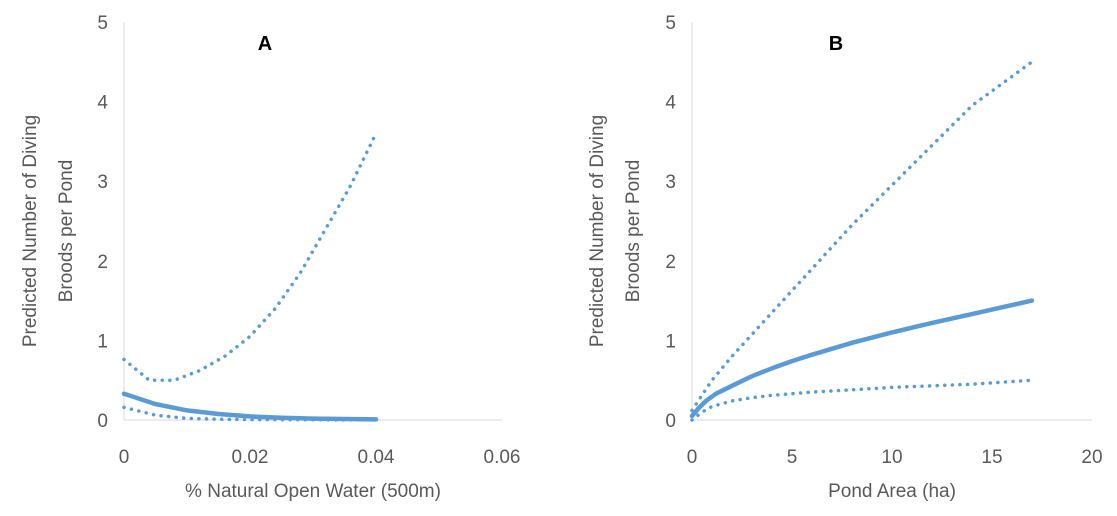 Image resolution: width=1117 pixels, height=516 pixels. What do you see at coordinates (265, 44) in the screenshot?
I see `panel-title: A` at bounding box center [265, 44].